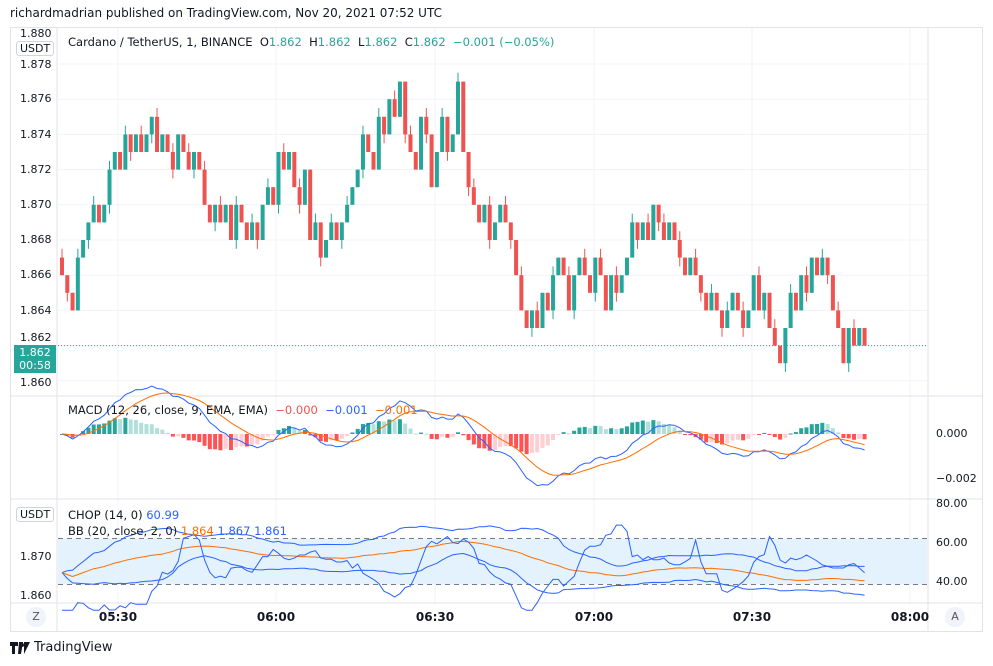  Describe the element at coordinates (910, 617) in the screenshot. I see `time-tick: 08:00` at that location.